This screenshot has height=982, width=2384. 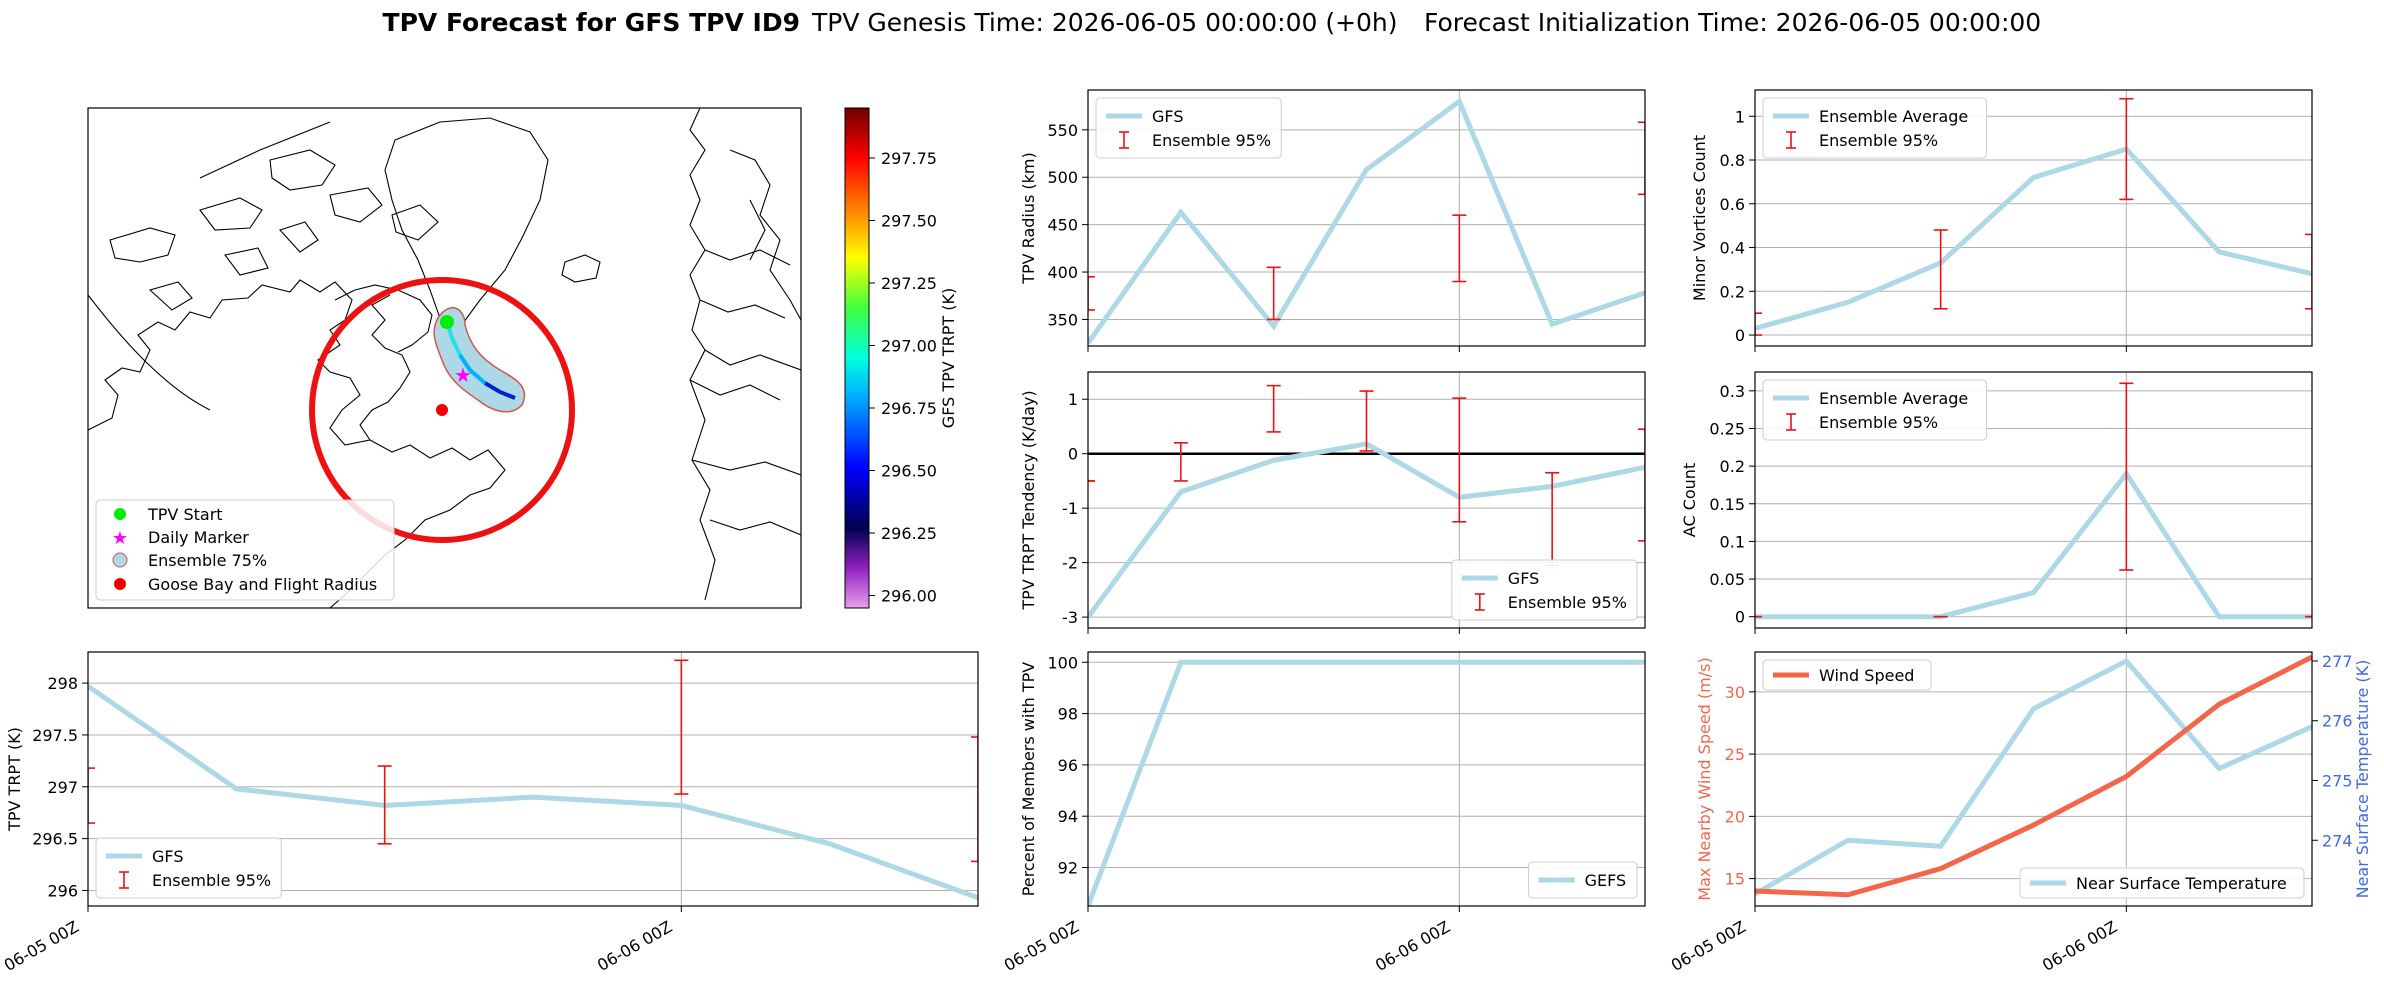 What do you see at coordinates (447, 322) in the screenshot?
I see `tpv-start-marker` at bounding box center [447, 322].